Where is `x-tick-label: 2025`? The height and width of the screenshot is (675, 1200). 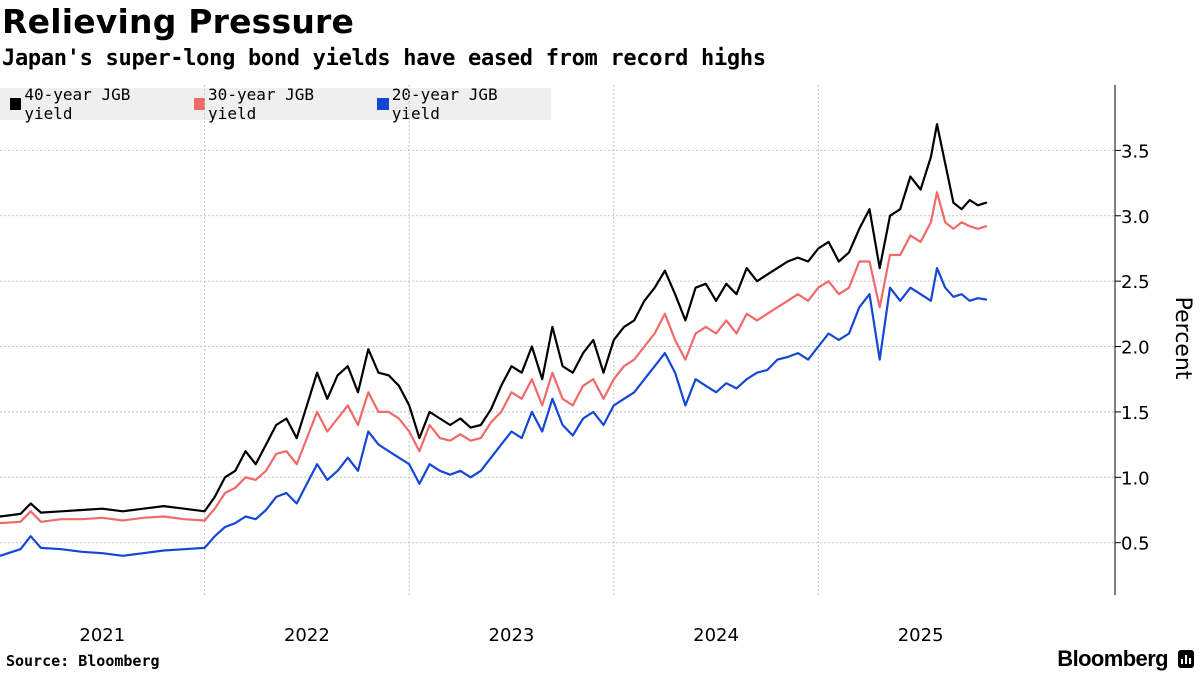
x-tick-label: 2025 is located at coordinates (921, 635).